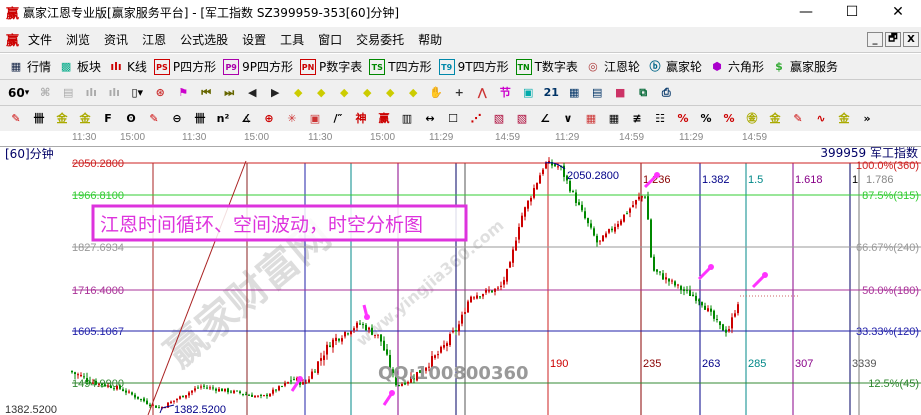 The width and height of the screenshot is (921, 415). Describe the element at coordinates (29, 66) in the screenshot. I see `toolbar-button-grid-table: ▦ 行情` at that location.